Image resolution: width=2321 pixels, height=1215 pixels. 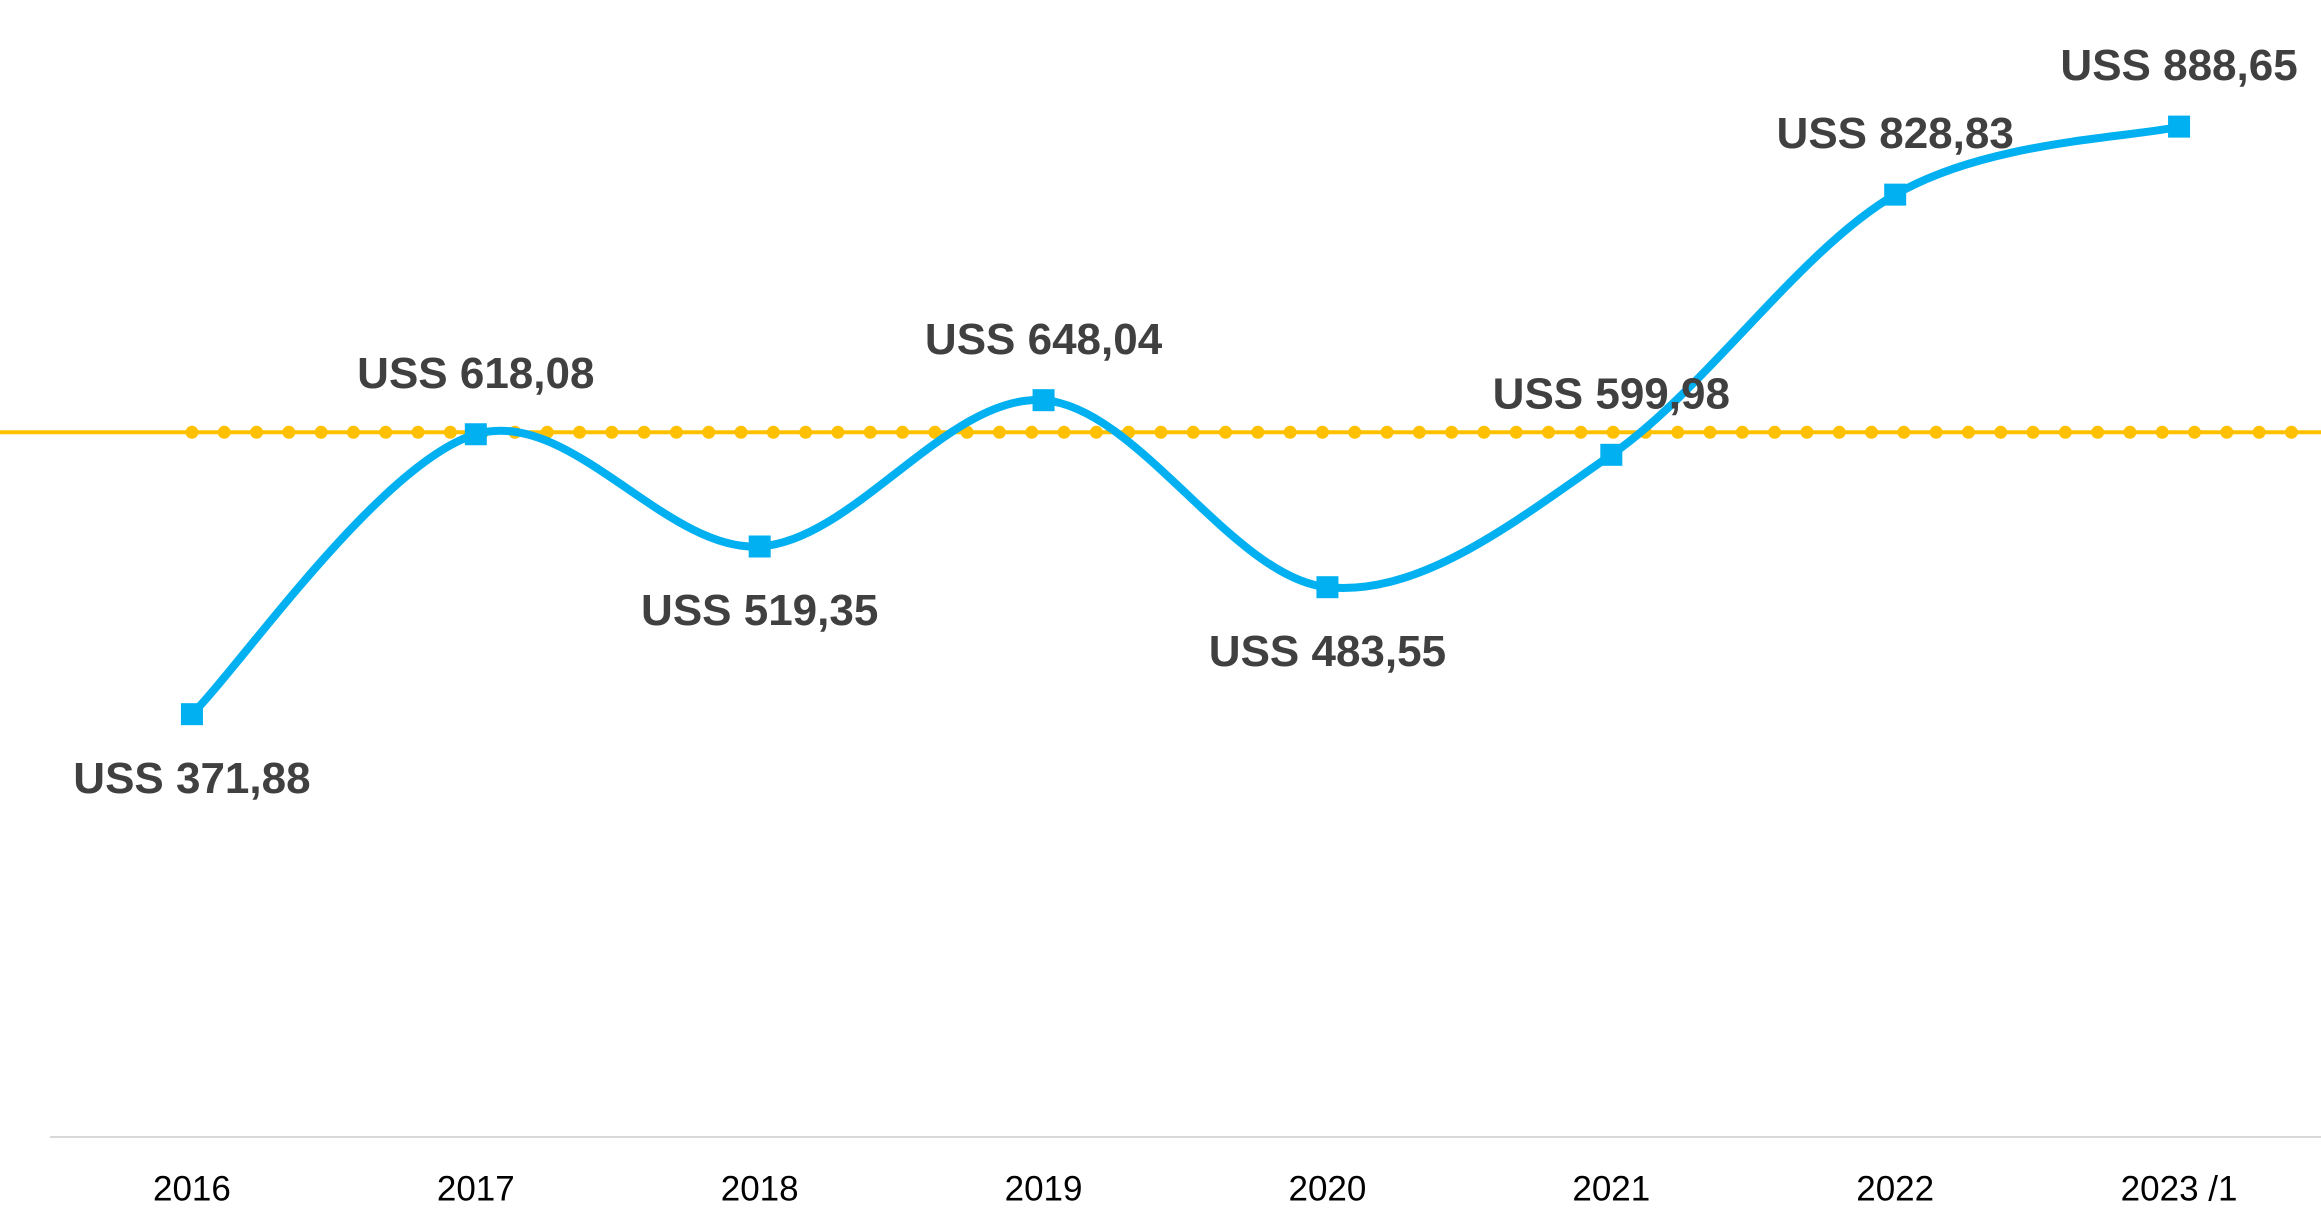 I want to click on data-label: USS 648,04, so click(x=1044, y=339).